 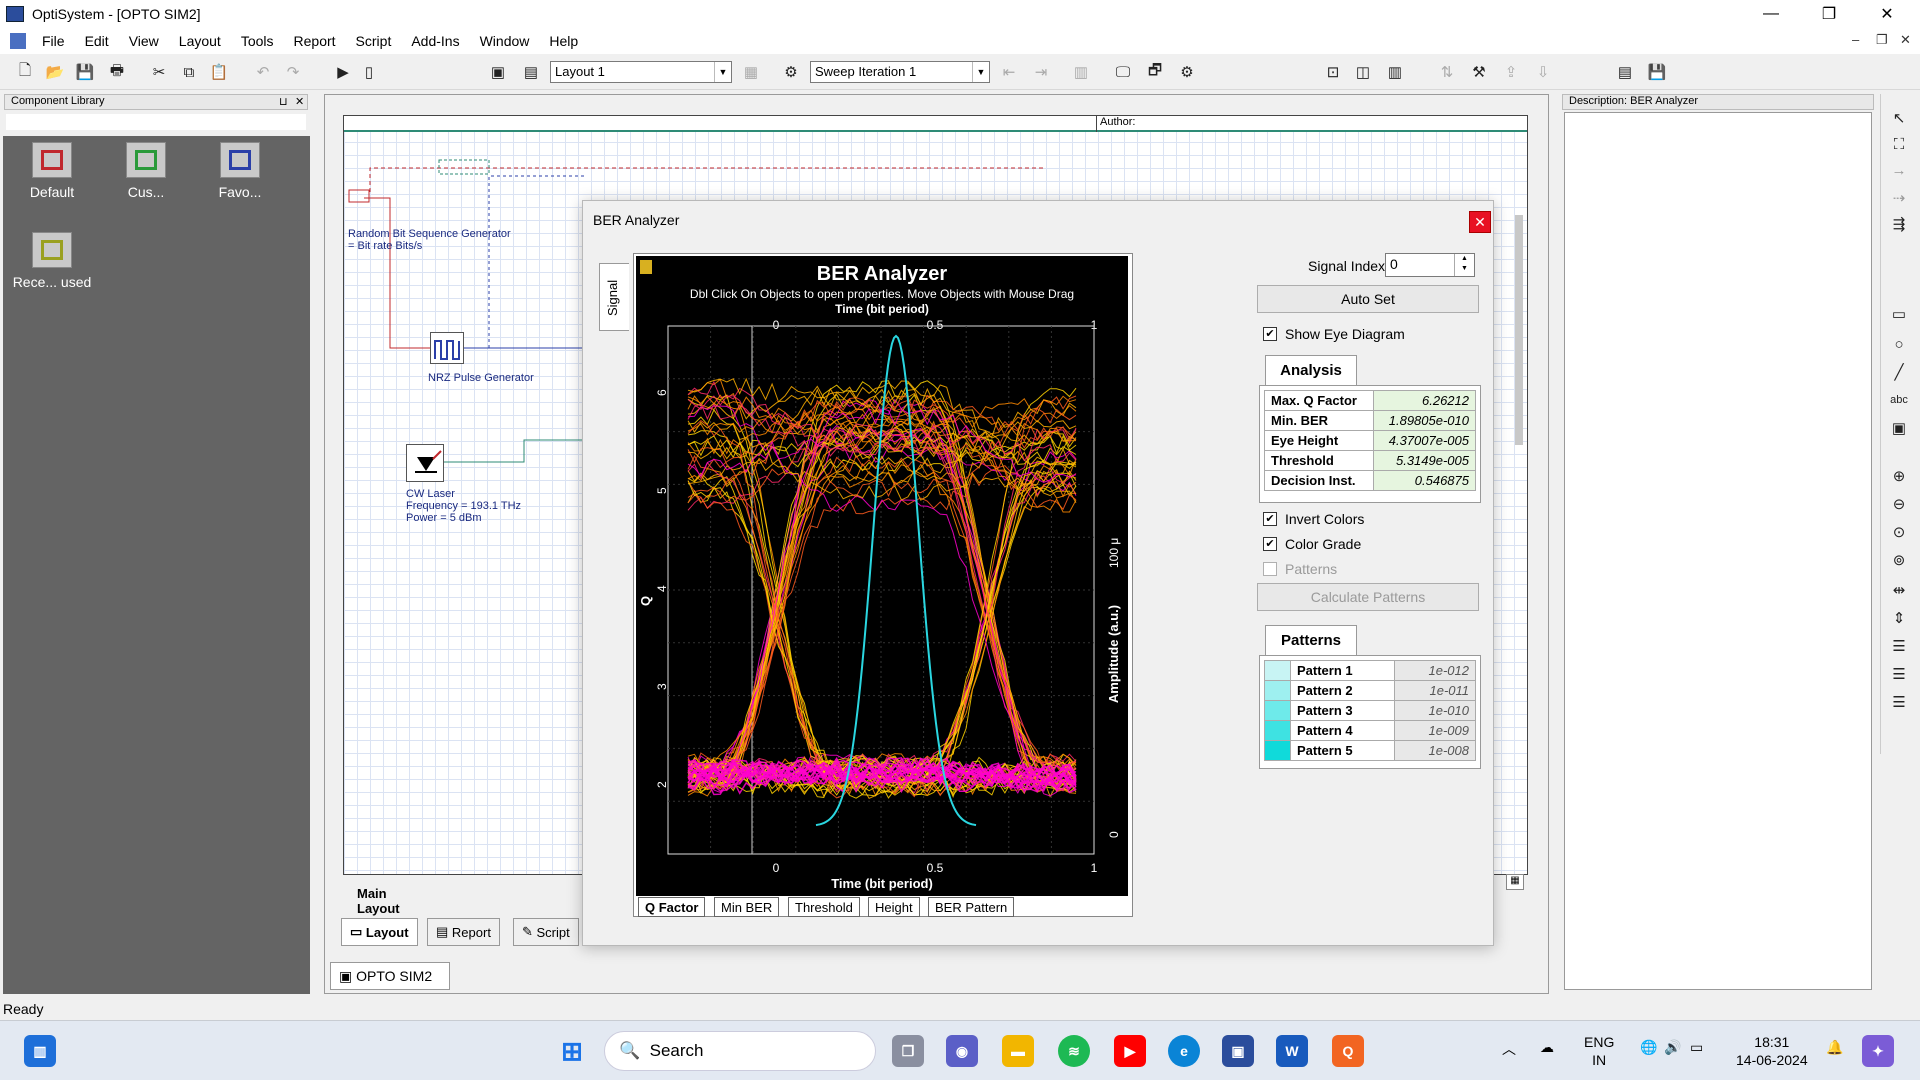 I want to click on new-file-icon: 🗋, so click(x=25, y=70).